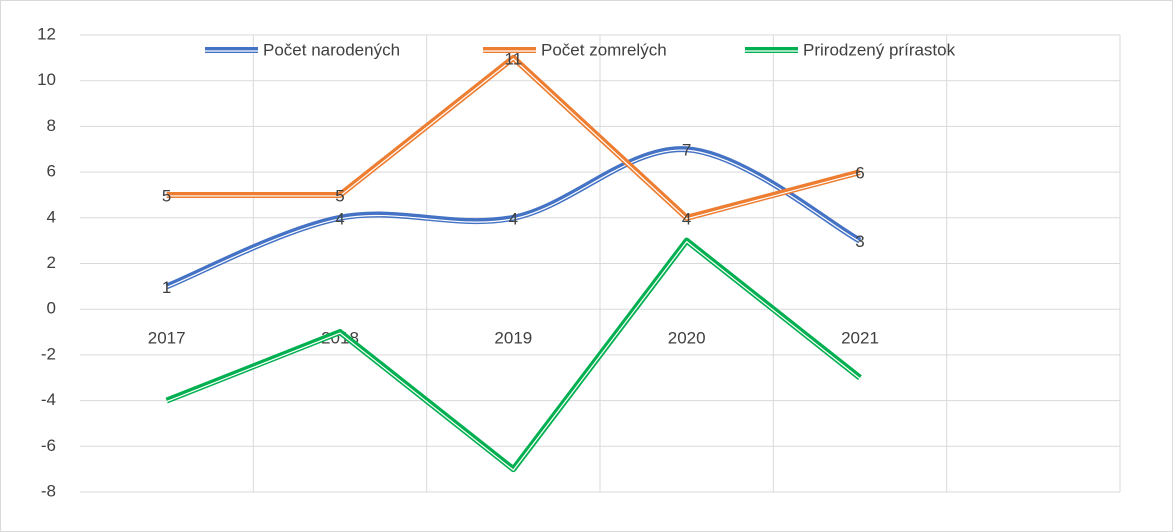  I want to click on x-tick-label: 2020, so click(687, 338).